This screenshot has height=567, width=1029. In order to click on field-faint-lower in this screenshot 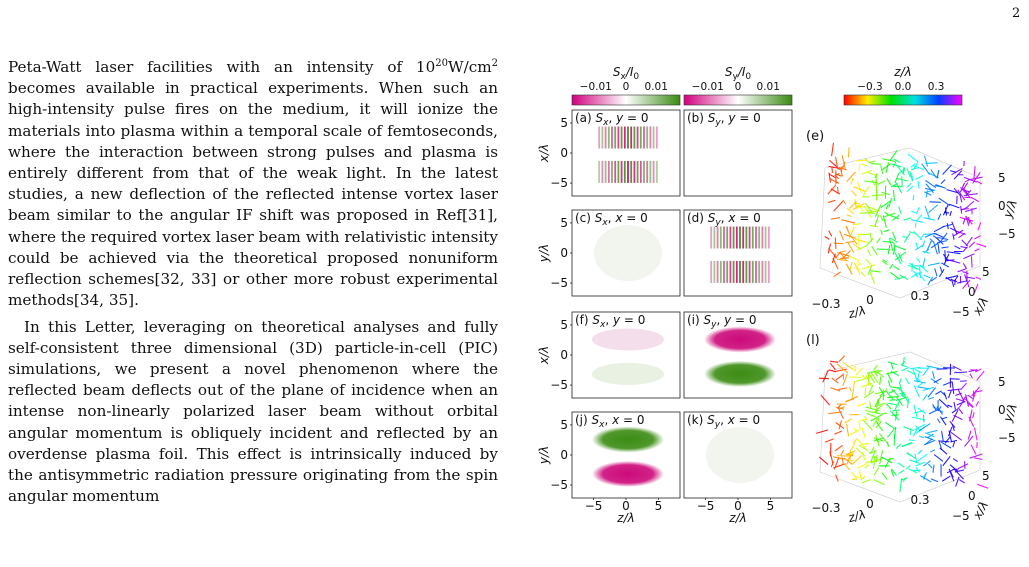, I will do `click(628, 373)`.